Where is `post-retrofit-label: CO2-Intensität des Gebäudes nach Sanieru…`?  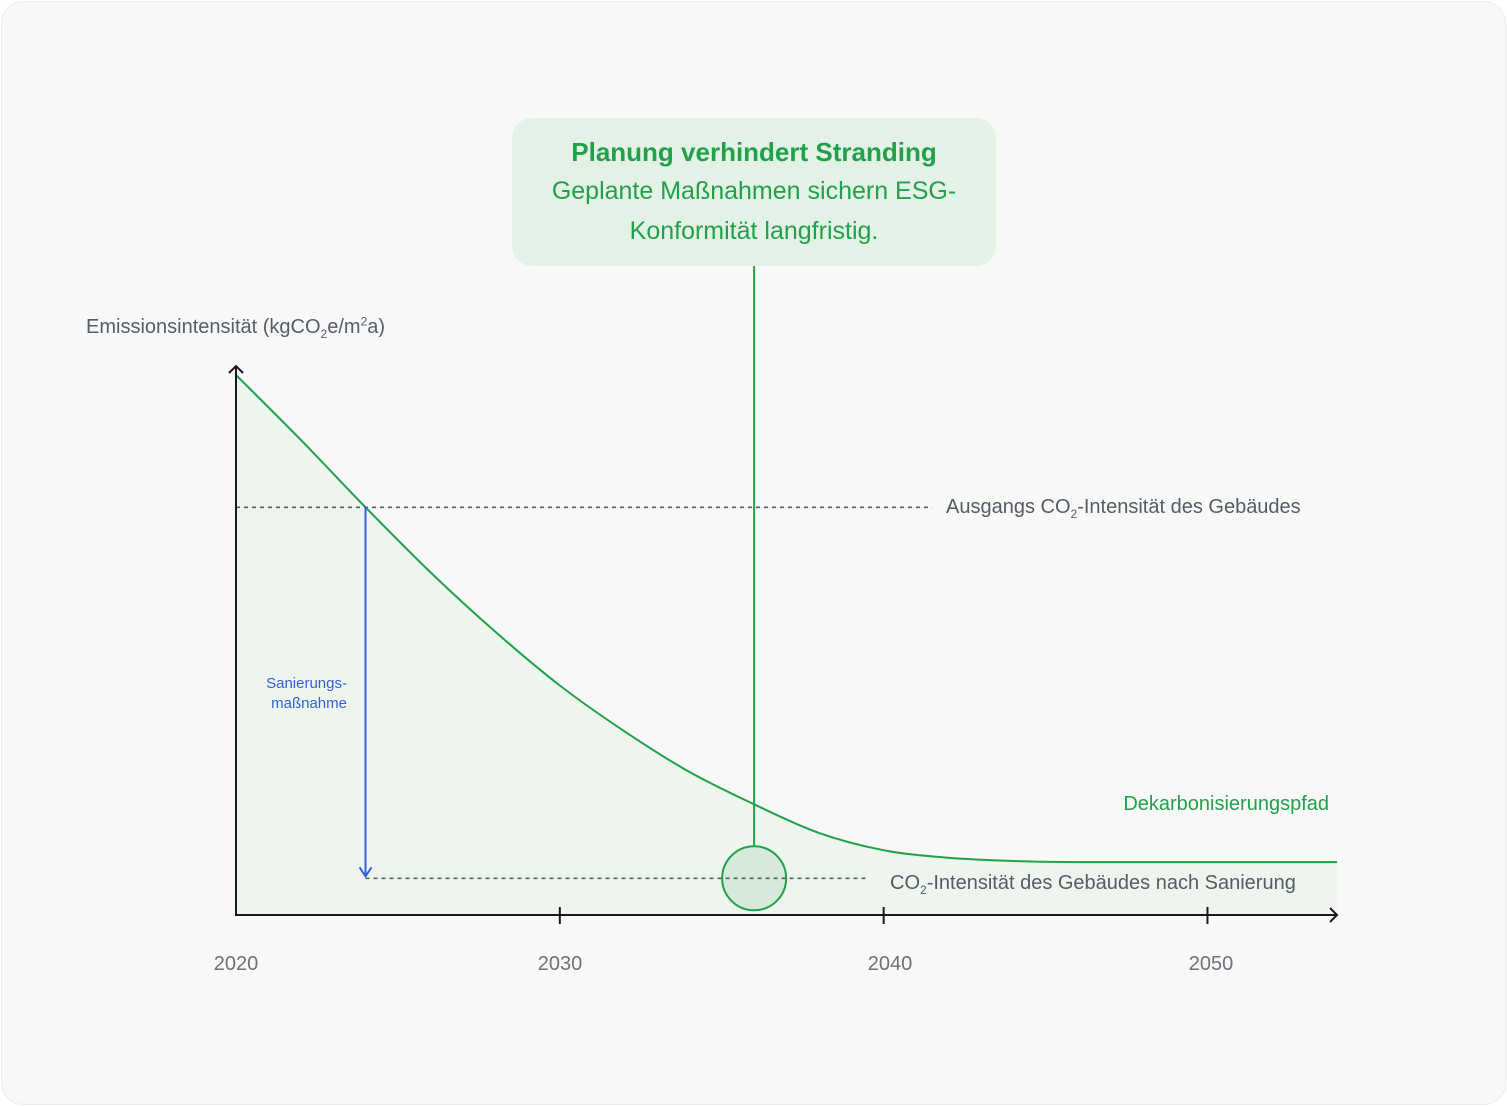 post-retrofit-label: CO2-Intensität des Gebäudes nach Sanieru… is located at coordinates (1093, 884).